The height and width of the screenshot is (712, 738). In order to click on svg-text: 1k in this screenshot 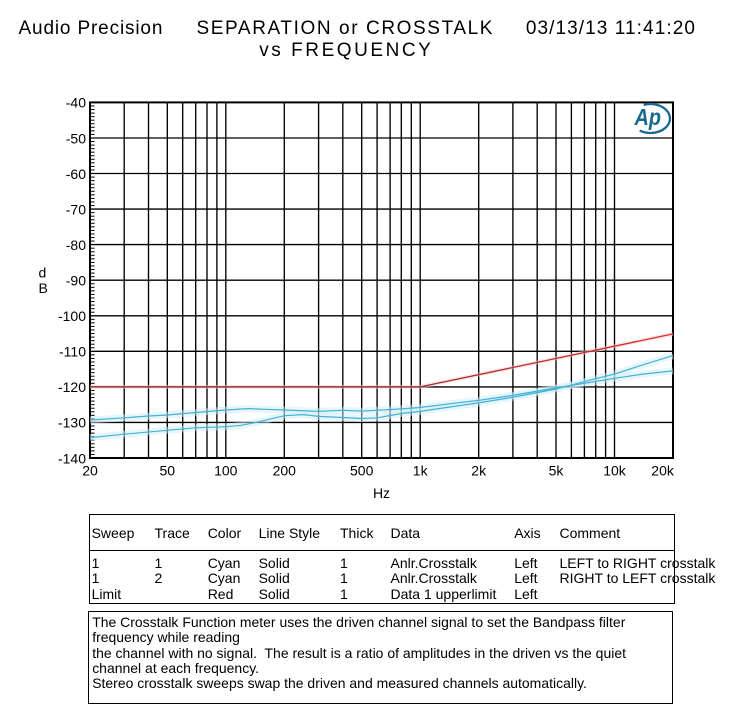, I will do `click(421, 471)`.